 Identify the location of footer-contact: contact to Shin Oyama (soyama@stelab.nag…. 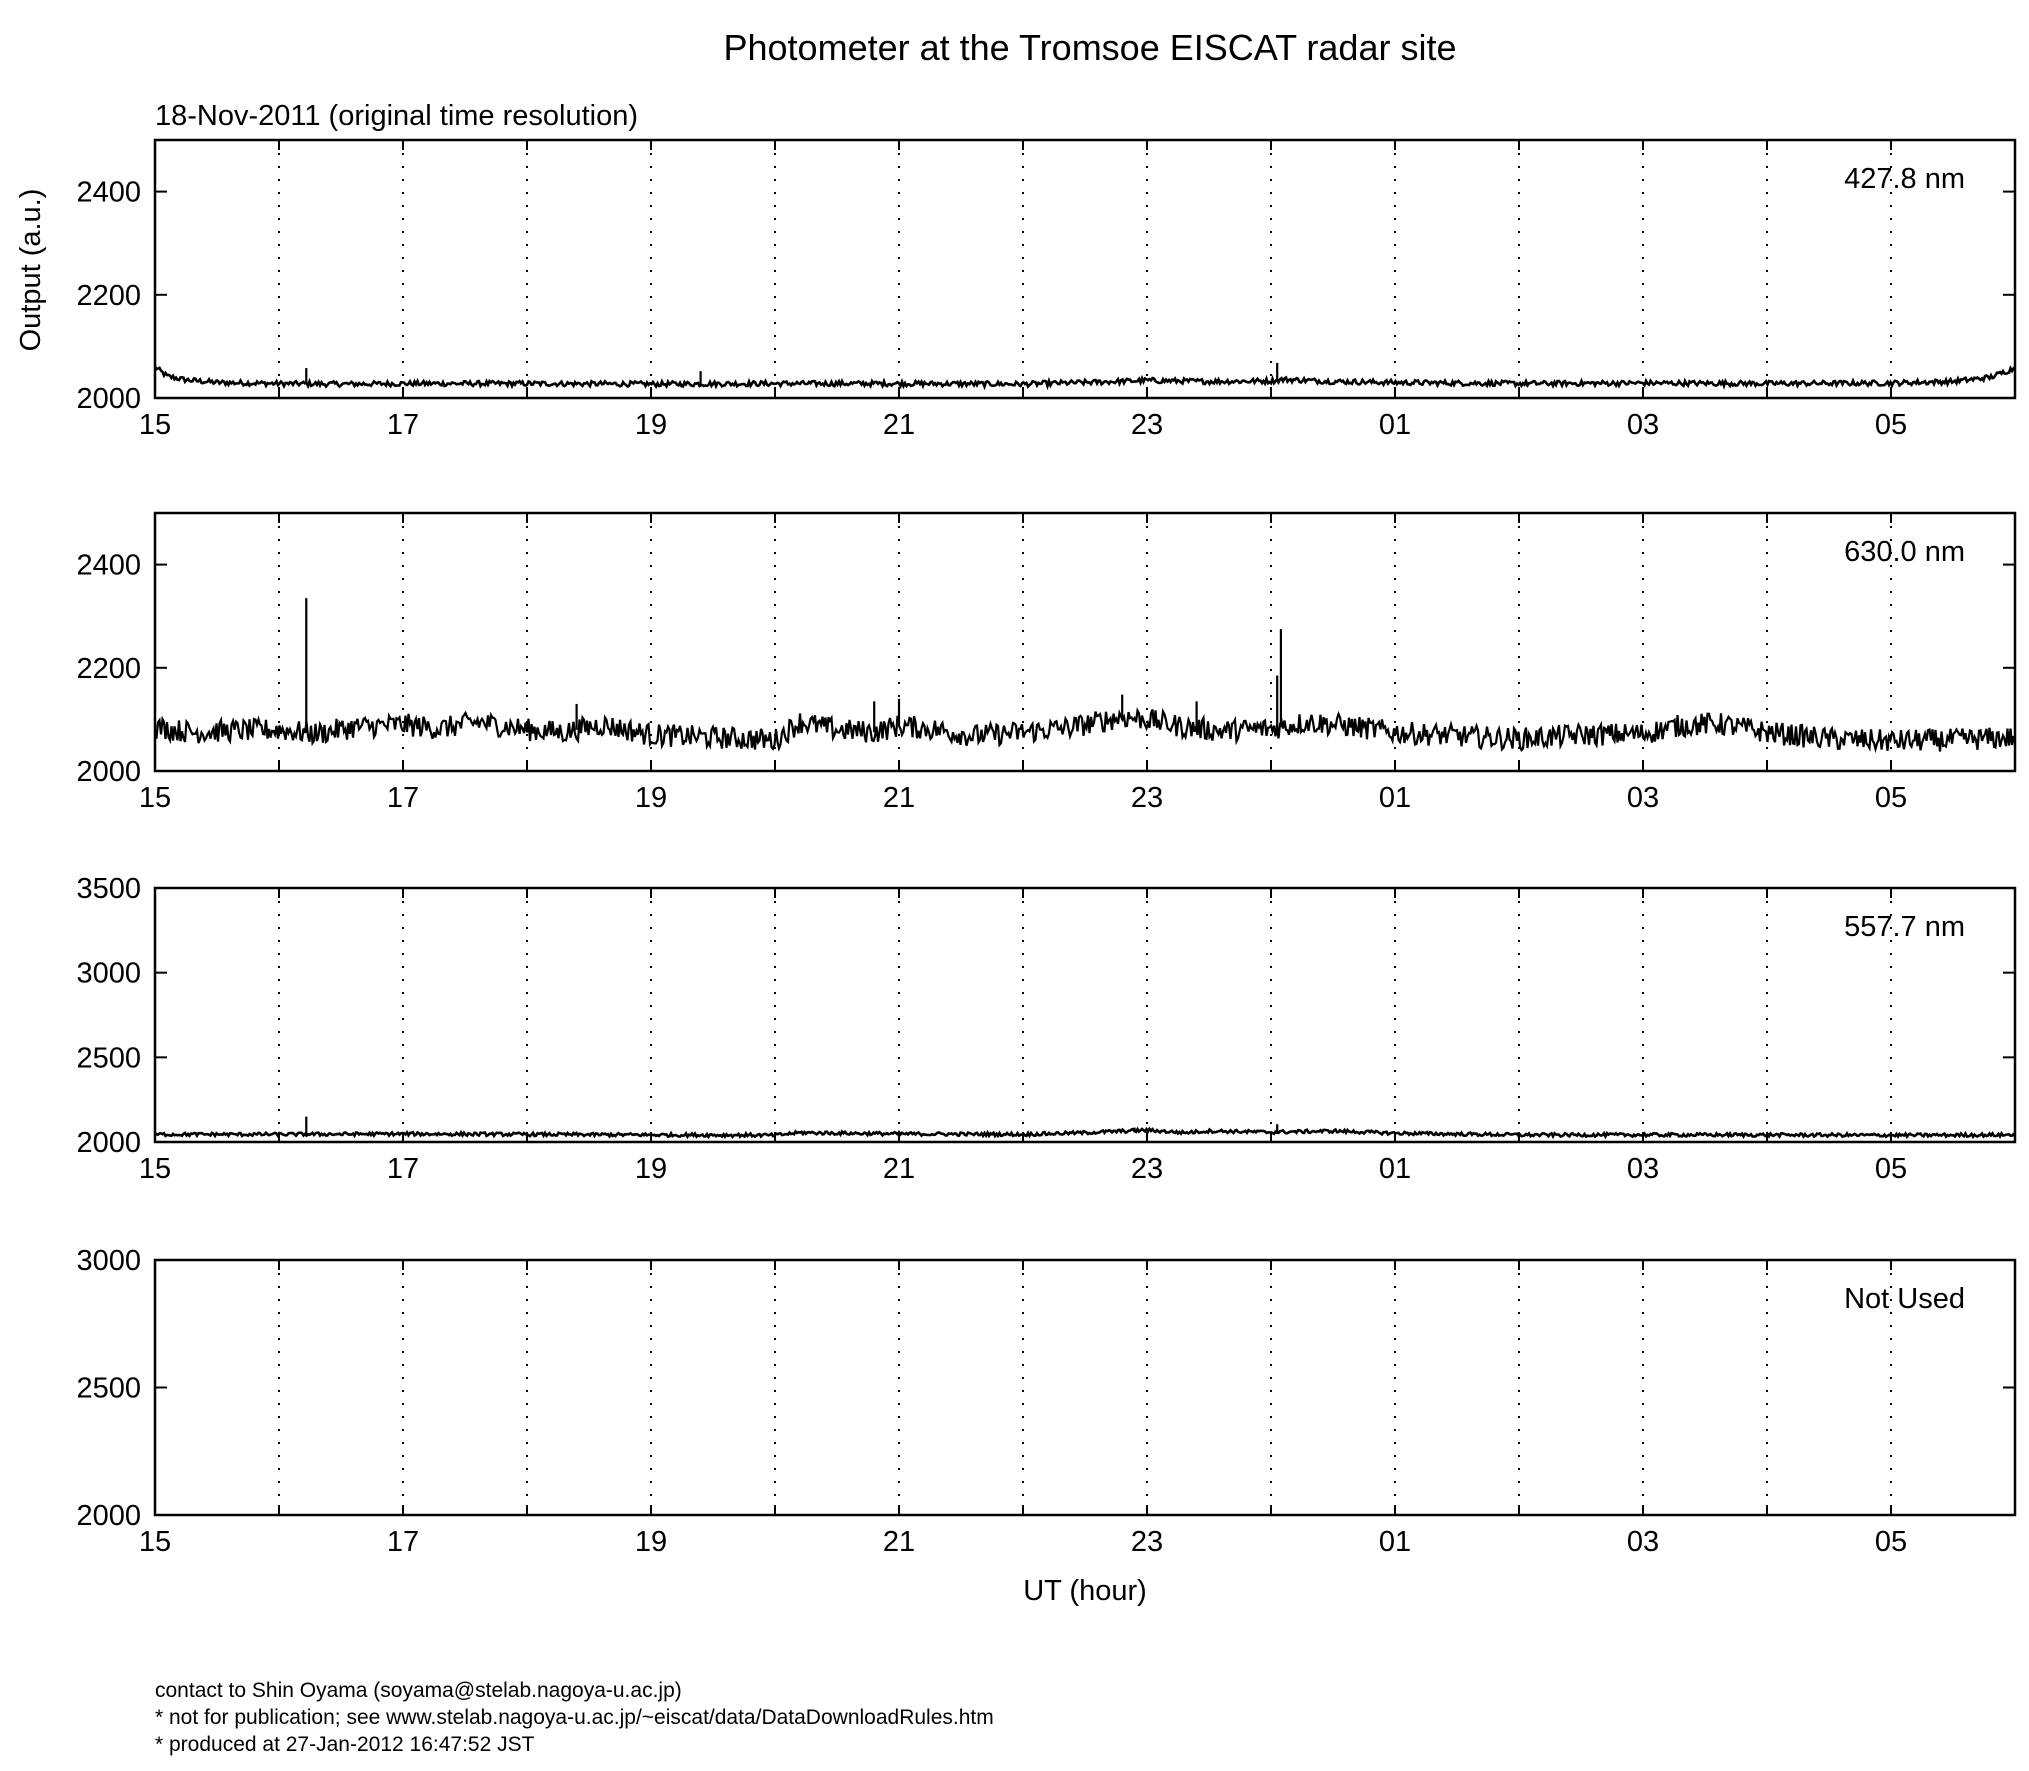
(418, 1690).